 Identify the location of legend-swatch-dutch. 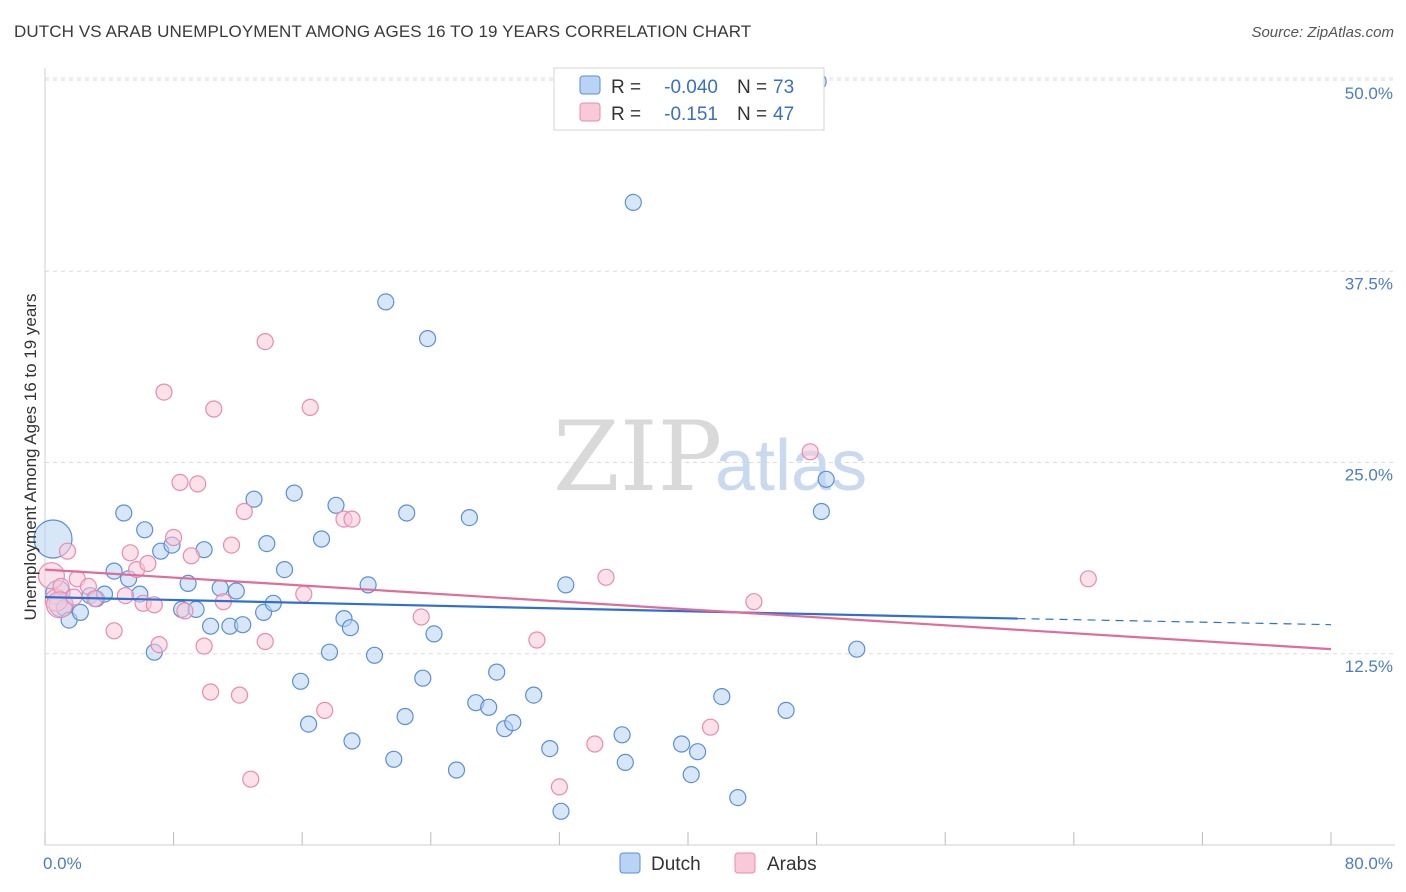
(590, 85).